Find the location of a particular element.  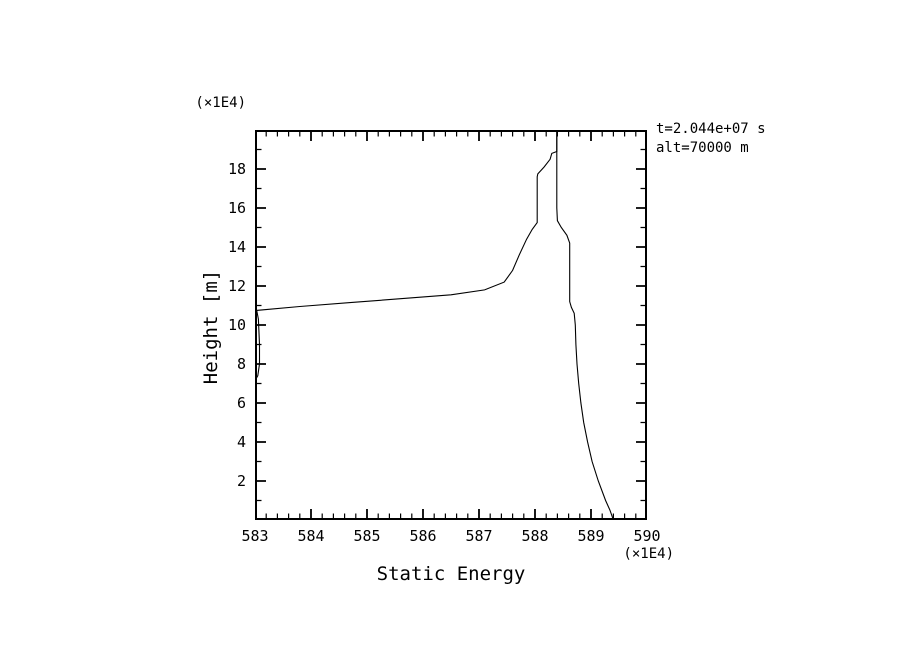

y-tick-label: 2 is located at coordinates (241, 481).